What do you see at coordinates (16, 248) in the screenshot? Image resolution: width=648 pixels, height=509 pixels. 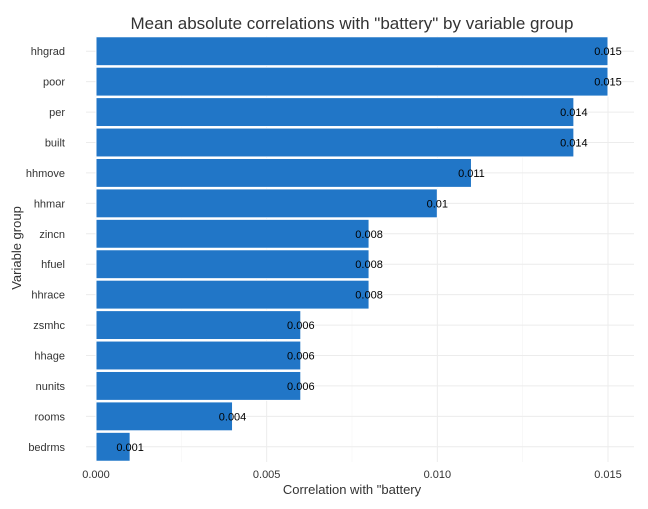 I see `y-axis-title: Variable group` at bounding box center [16, 248].